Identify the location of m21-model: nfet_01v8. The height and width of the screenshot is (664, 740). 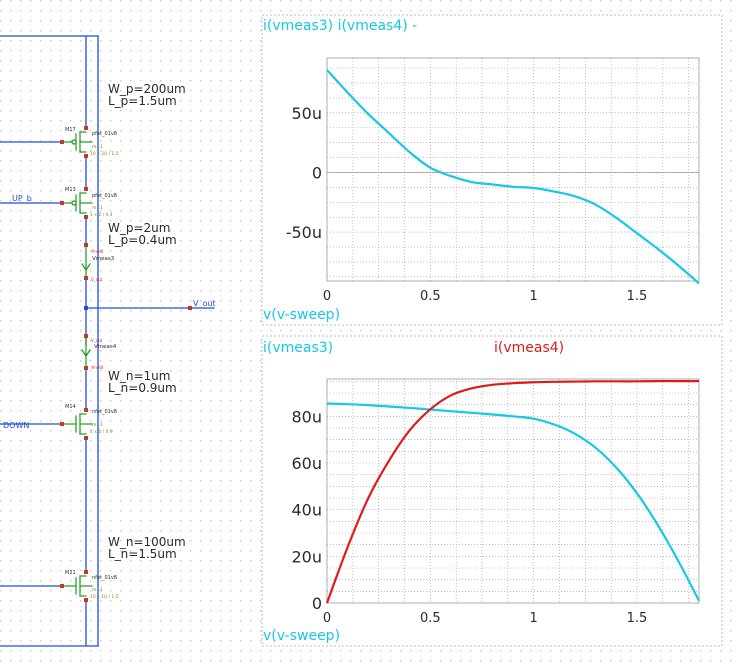
(104, 578).